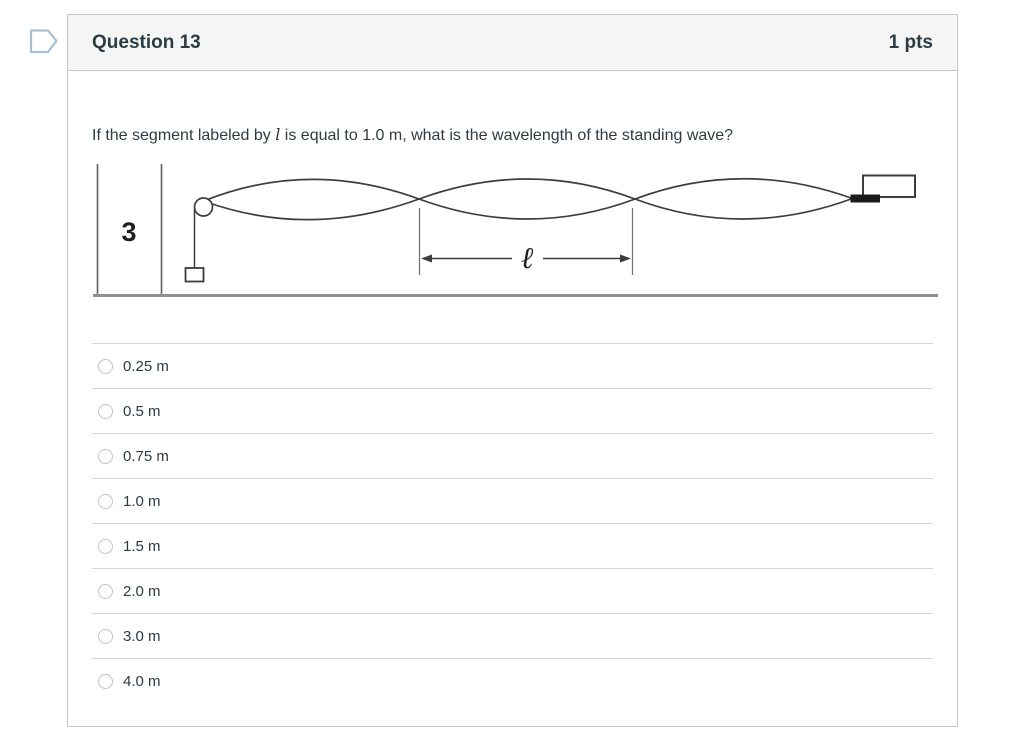 This screenshot has width=1024, height=753. Describe the element at coordinates (625, 258) in the screenshot. I see `arrowhead-right-icon` at that location.